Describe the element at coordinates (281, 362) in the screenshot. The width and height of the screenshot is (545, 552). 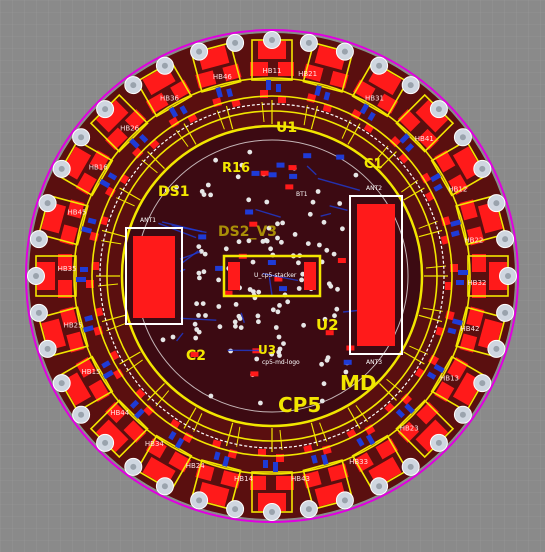
I see `label-logo: cp5-md-logo` at that location.